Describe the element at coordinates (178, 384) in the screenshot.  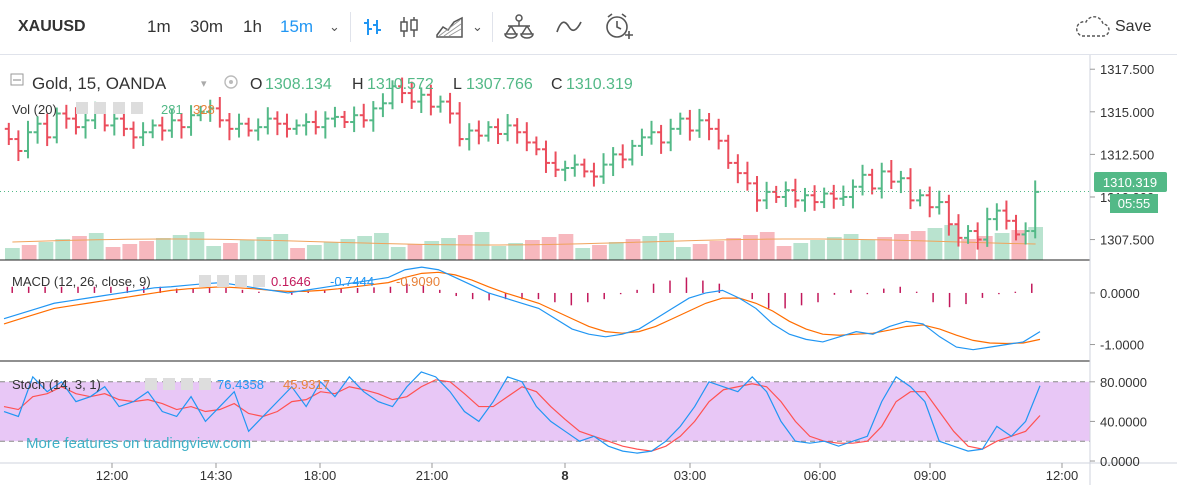
I see `stoch-legend-buttons` at that location.